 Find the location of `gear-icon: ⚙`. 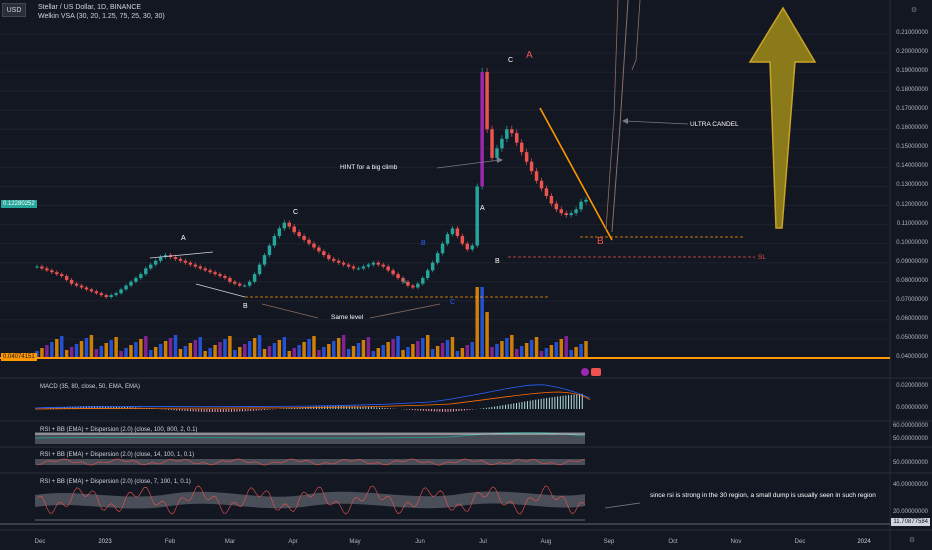

gear-icon: ⚙ is located at coordinates (912, 540).